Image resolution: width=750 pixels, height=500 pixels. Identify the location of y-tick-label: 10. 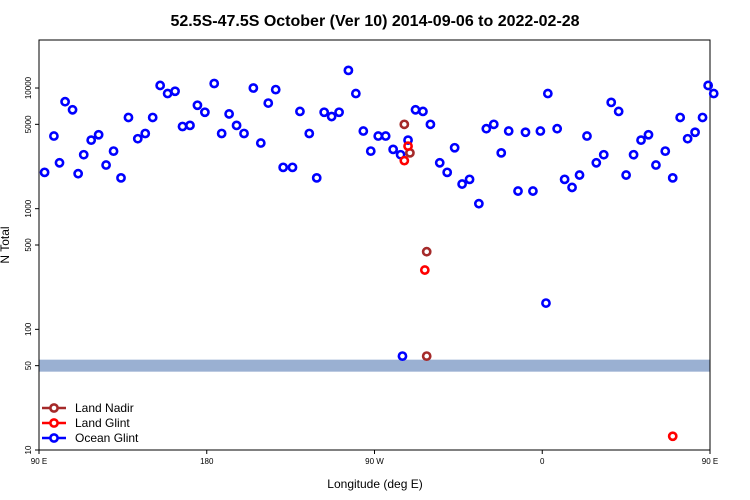
(28, 449).